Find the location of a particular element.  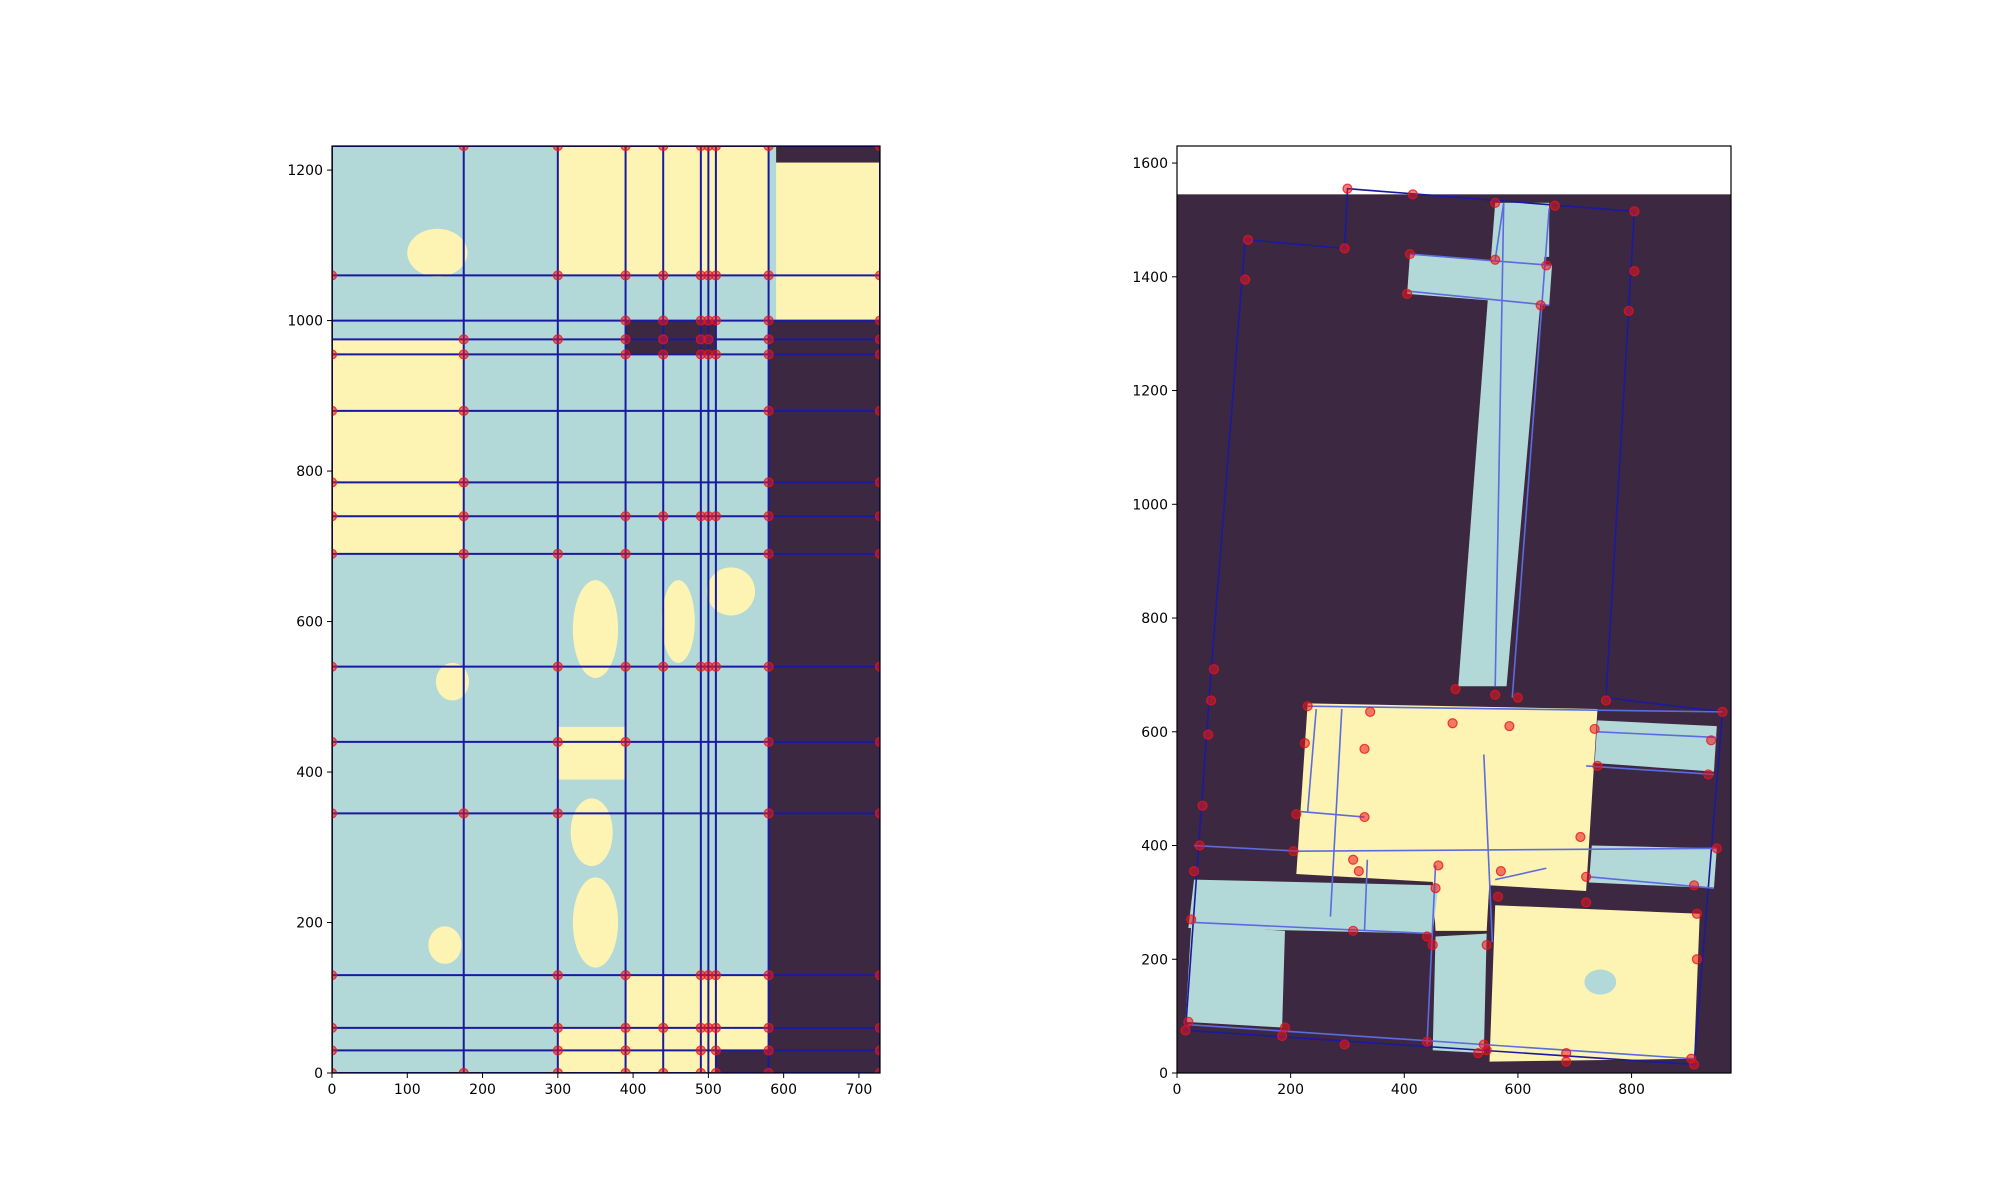

x-tick-label-3: 300 is located at coordinates (557, 1090).